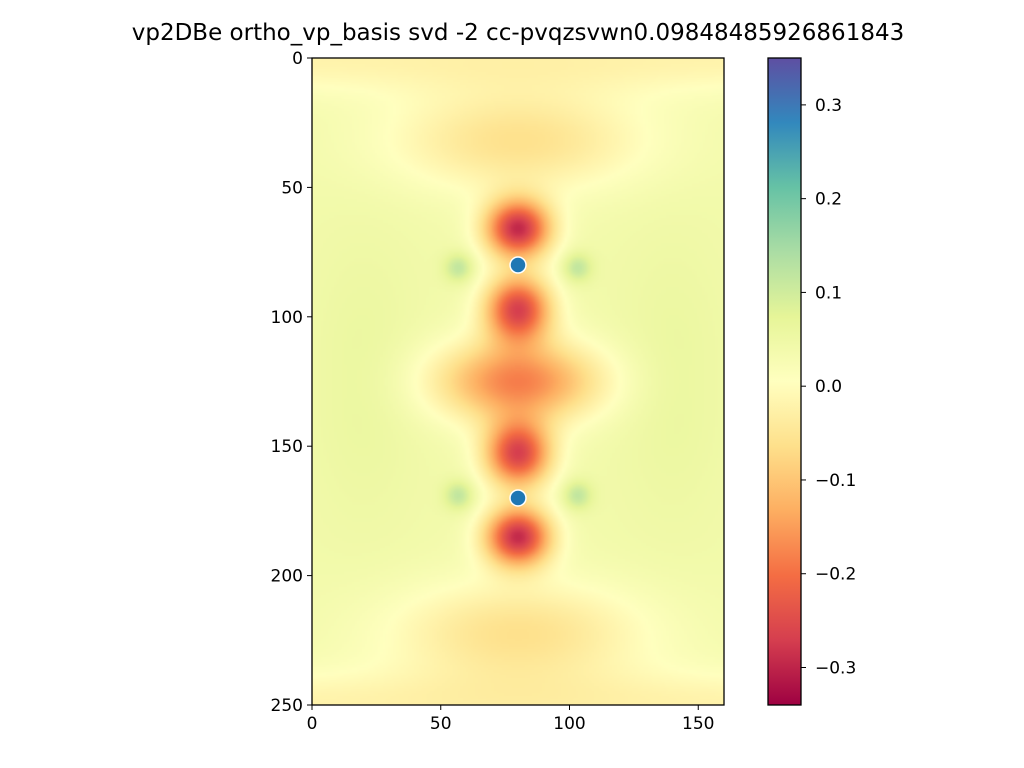 The width and height of the screenshot is (1024, 768). I want to click on colorbar-tick-label: −0.3, so click(835, 668).